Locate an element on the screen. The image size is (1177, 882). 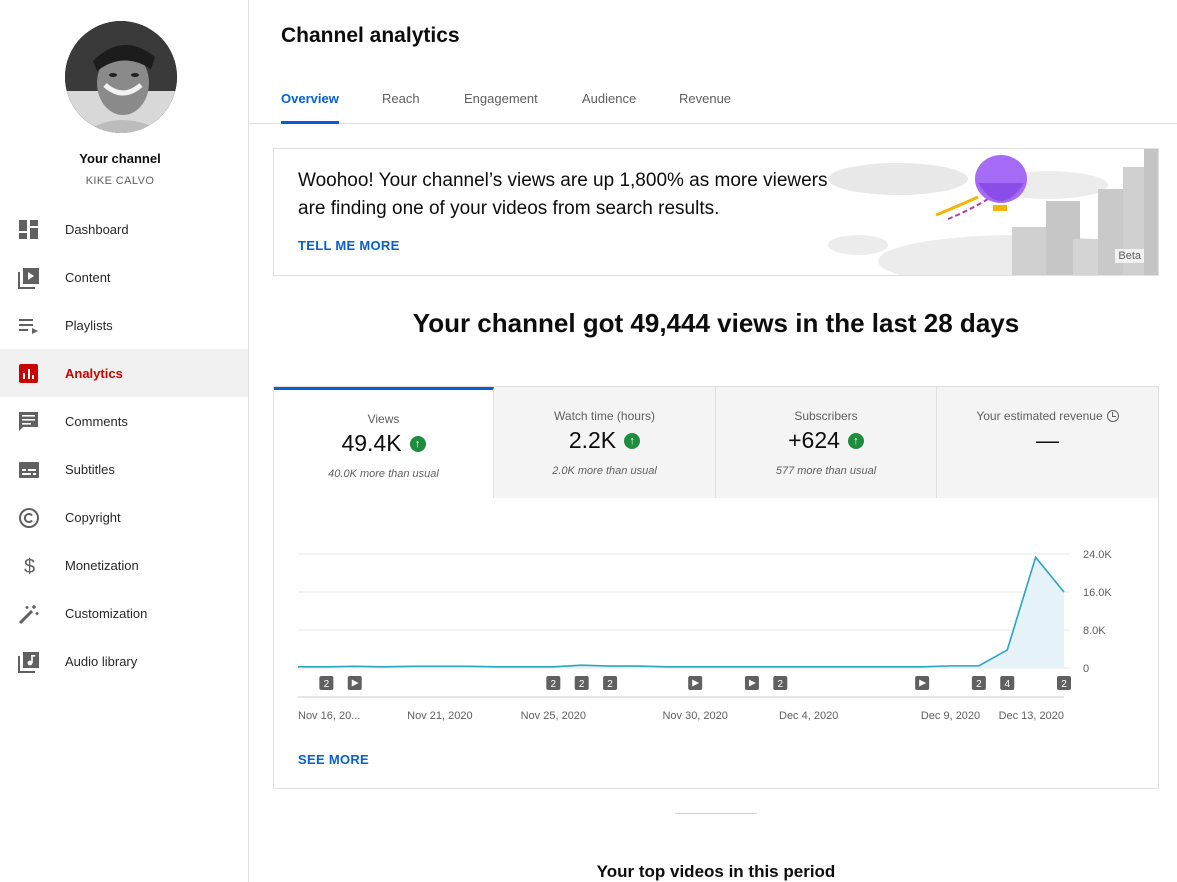
sidebar-item-content: Content is located at coordinates (124, 277).